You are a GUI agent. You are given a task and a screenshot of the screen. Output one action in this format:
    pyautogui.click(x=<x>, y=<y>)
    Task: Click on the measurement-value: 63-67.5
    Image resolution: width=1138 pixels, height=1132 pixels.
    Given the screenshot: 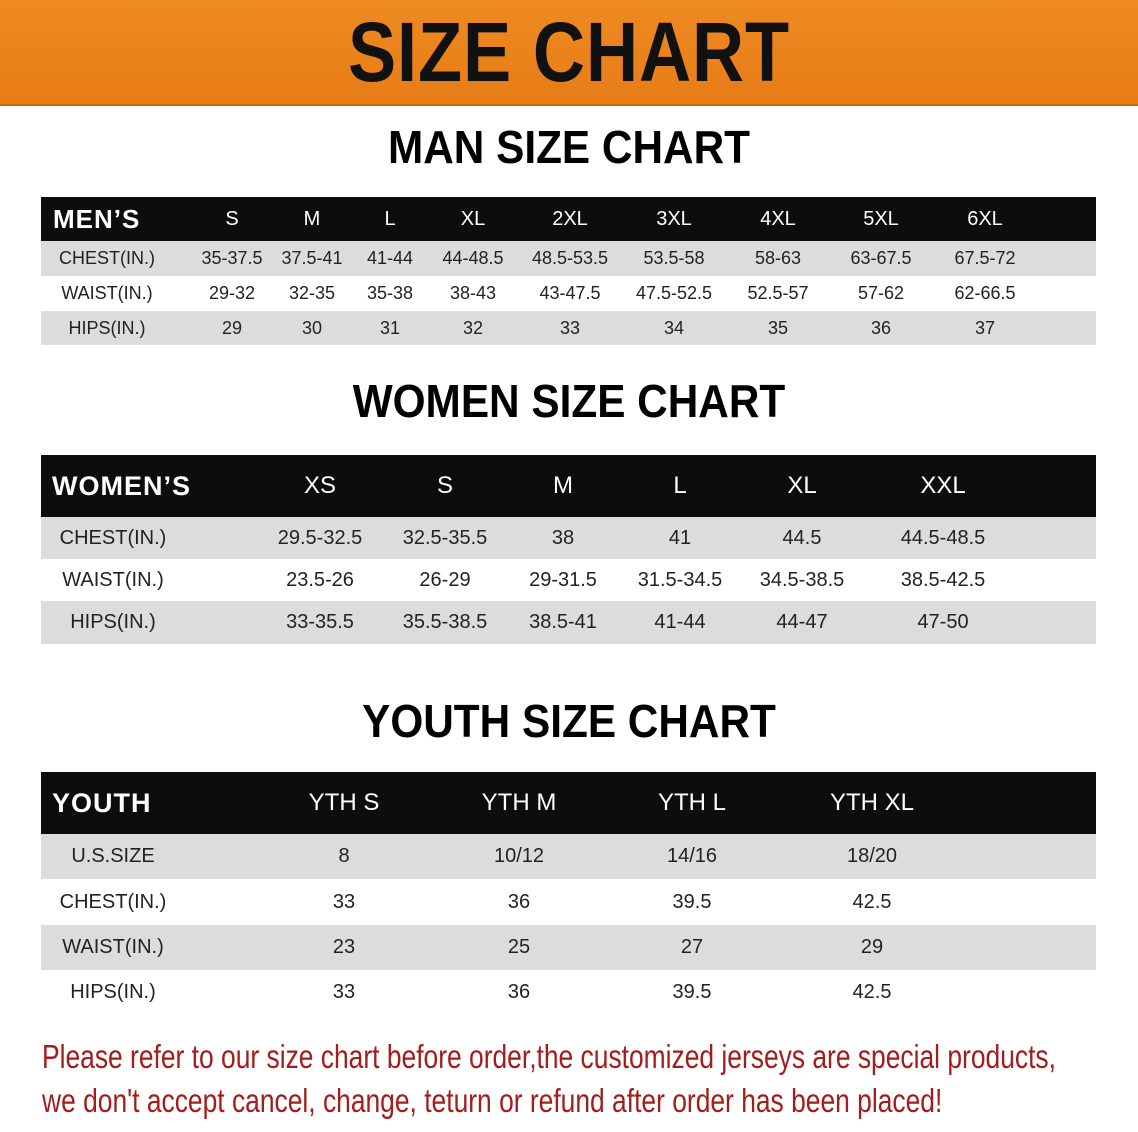 What is the action you would take?
    pyautogui.click(x=881, y=258)
    